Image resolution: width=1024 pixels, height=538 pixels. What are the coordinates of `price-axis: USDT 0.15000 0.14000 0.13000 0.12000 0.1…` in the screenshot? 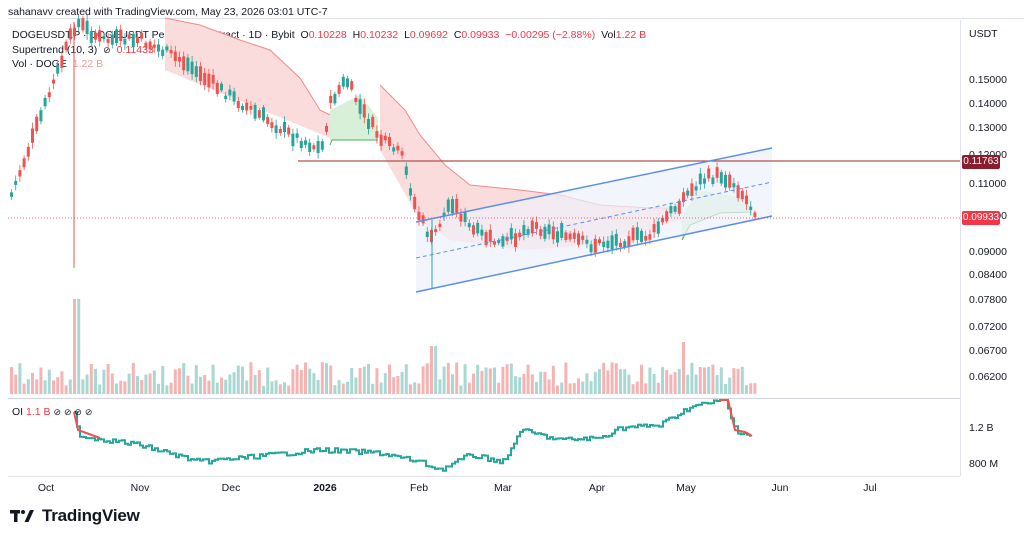 It's located at (992, 248).